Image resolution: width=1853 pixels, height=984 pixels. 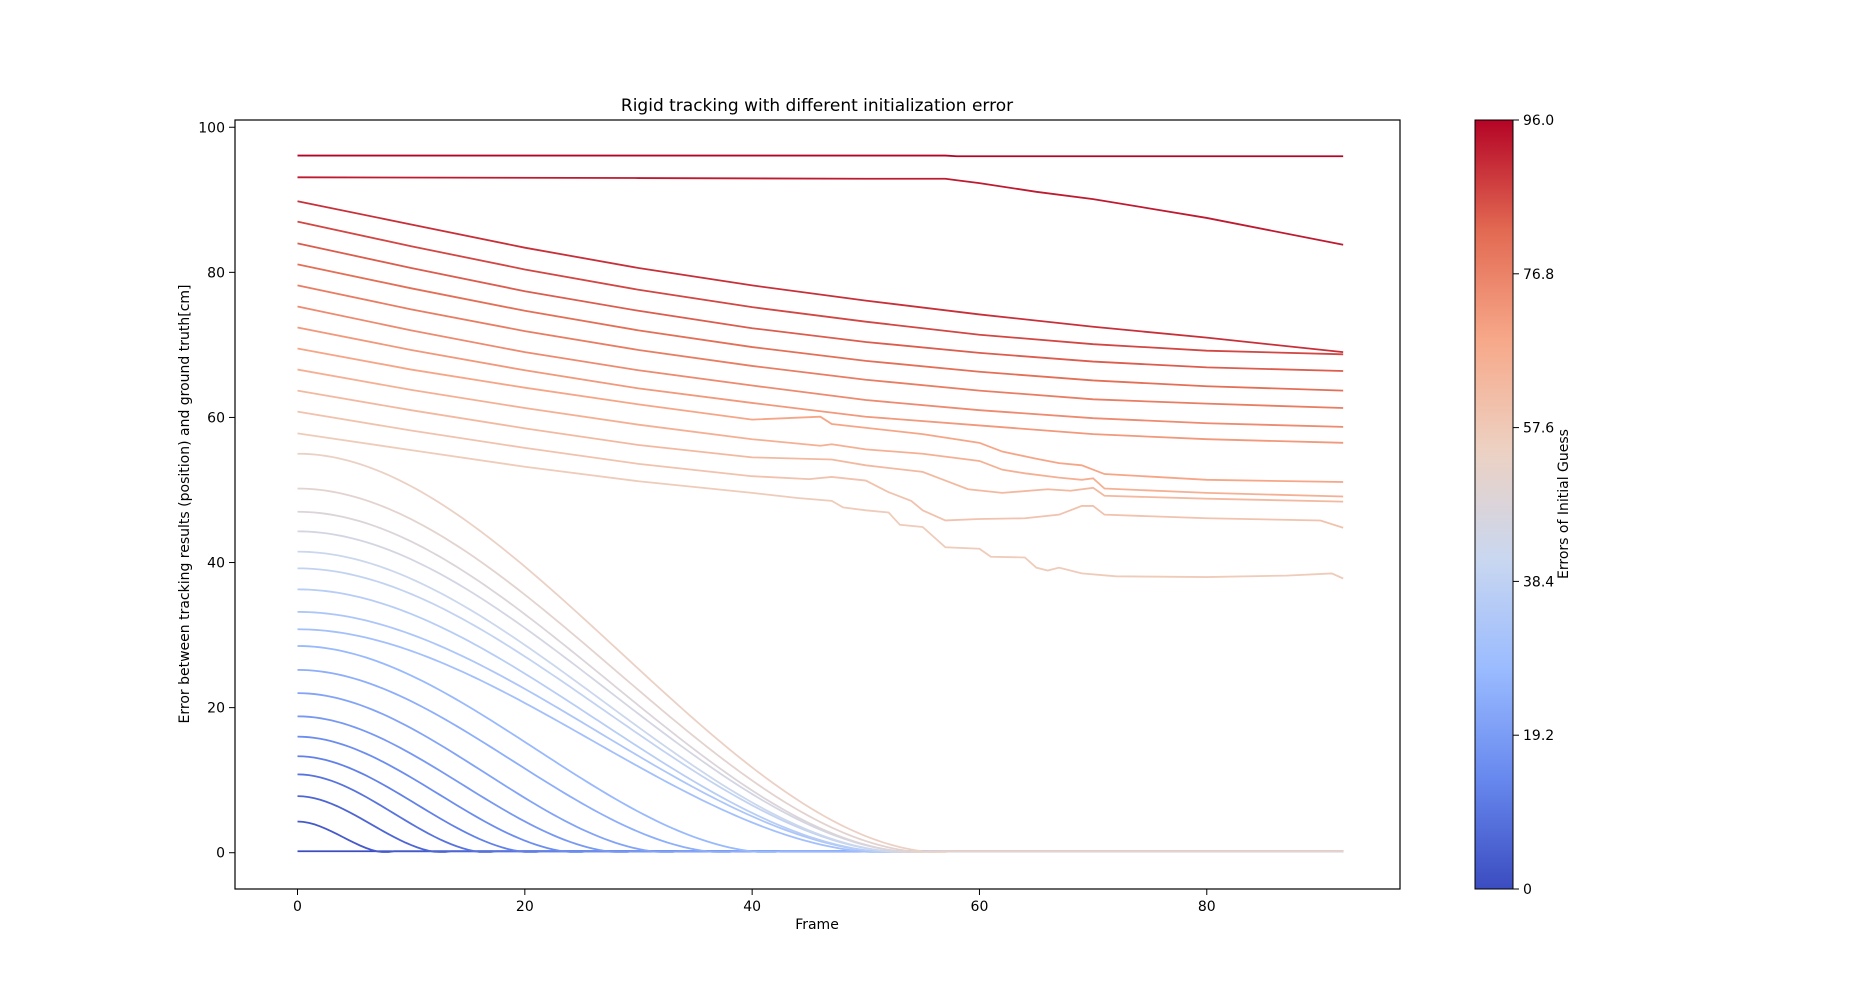 I want to click on y-axis: 0 20 40 60 80 100, so click(x=216, y=491).